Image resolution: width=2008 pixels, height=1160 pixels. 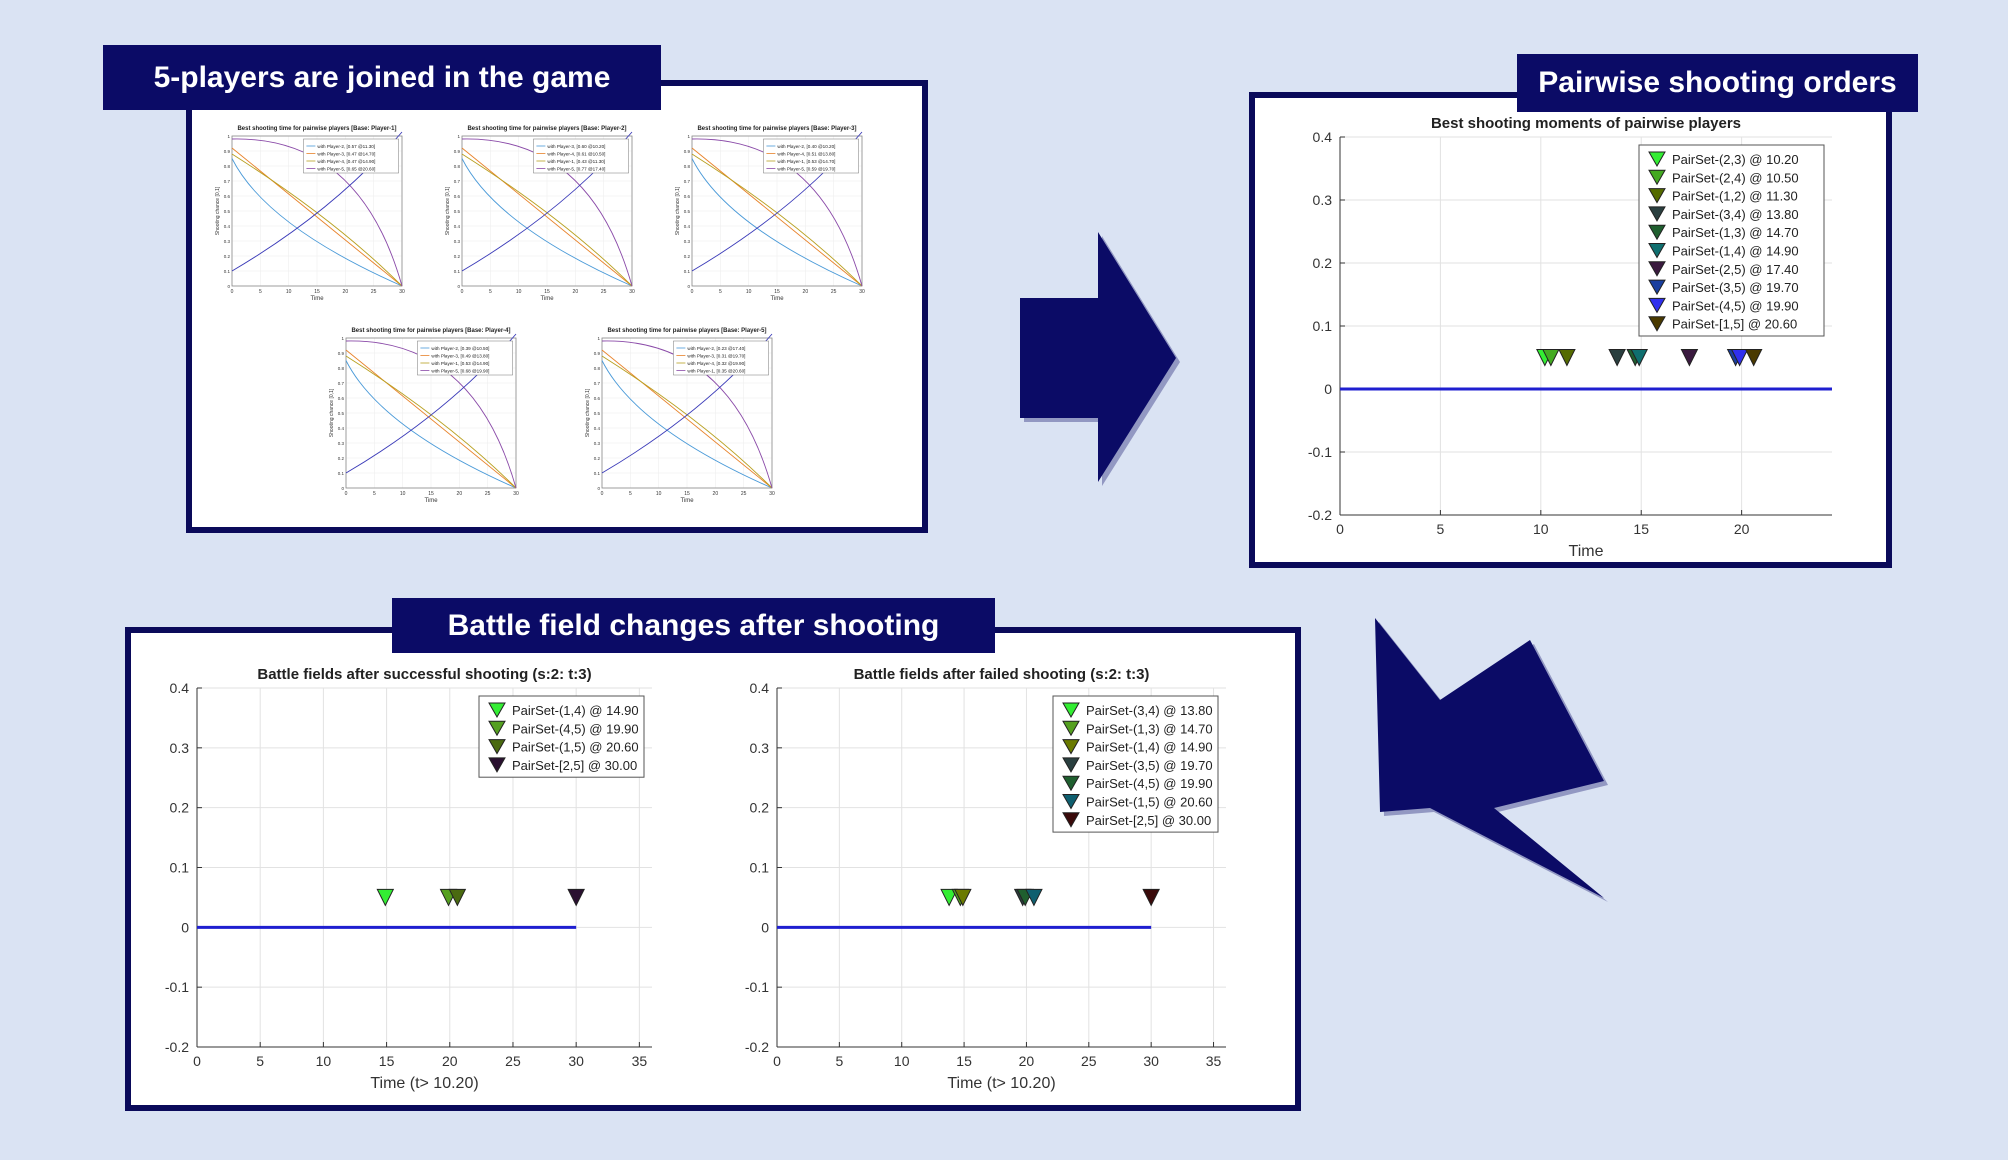 What do you see at coordinates (519, 292) in the screenshot?
I see `thumb-tick: 10` at bounding box center [519, 292].